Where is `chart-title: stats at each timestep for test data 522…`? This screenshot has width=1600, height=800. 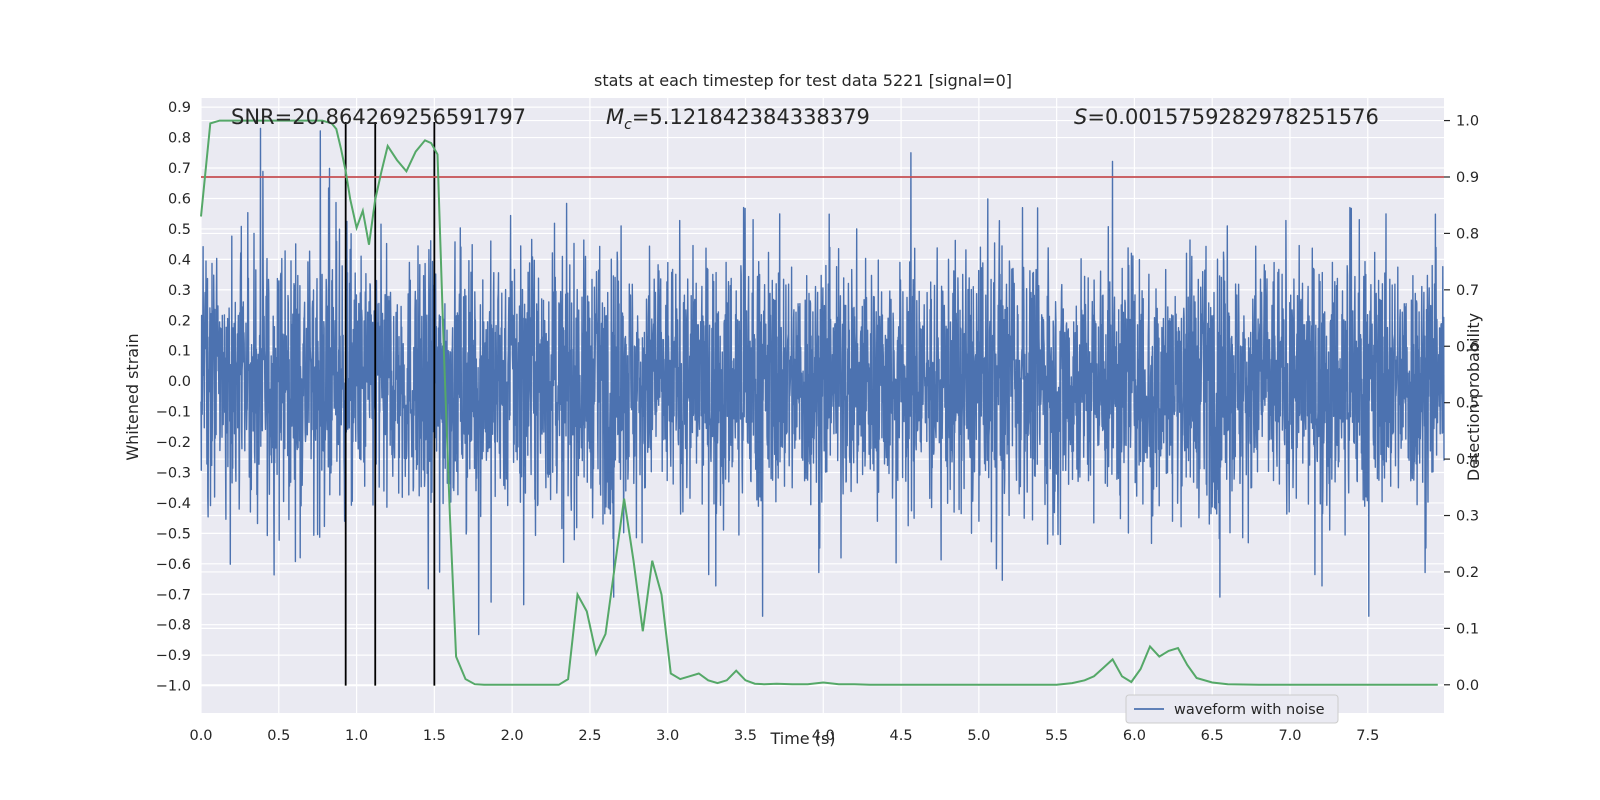
chart-title: stats at each timestep for test data 522… is located at coordinates (803, 80).